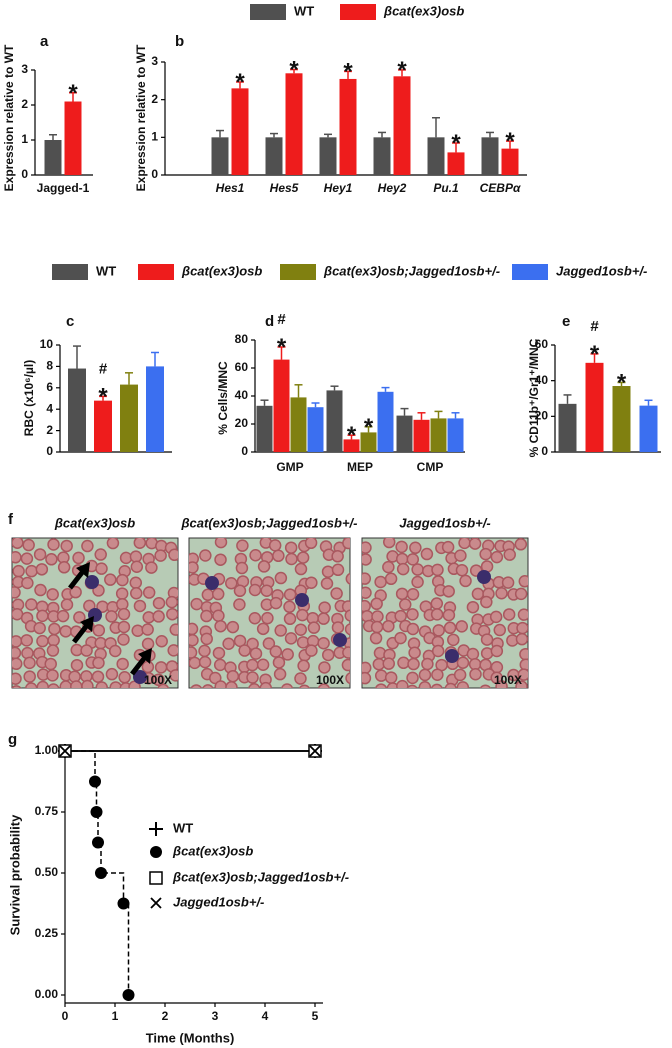 The image size is (672, 1048). Describe the element at coordinates (29, 398) in the screenshot. I see `y-axis-label: RBC (x10⁶/µl)` at that location.